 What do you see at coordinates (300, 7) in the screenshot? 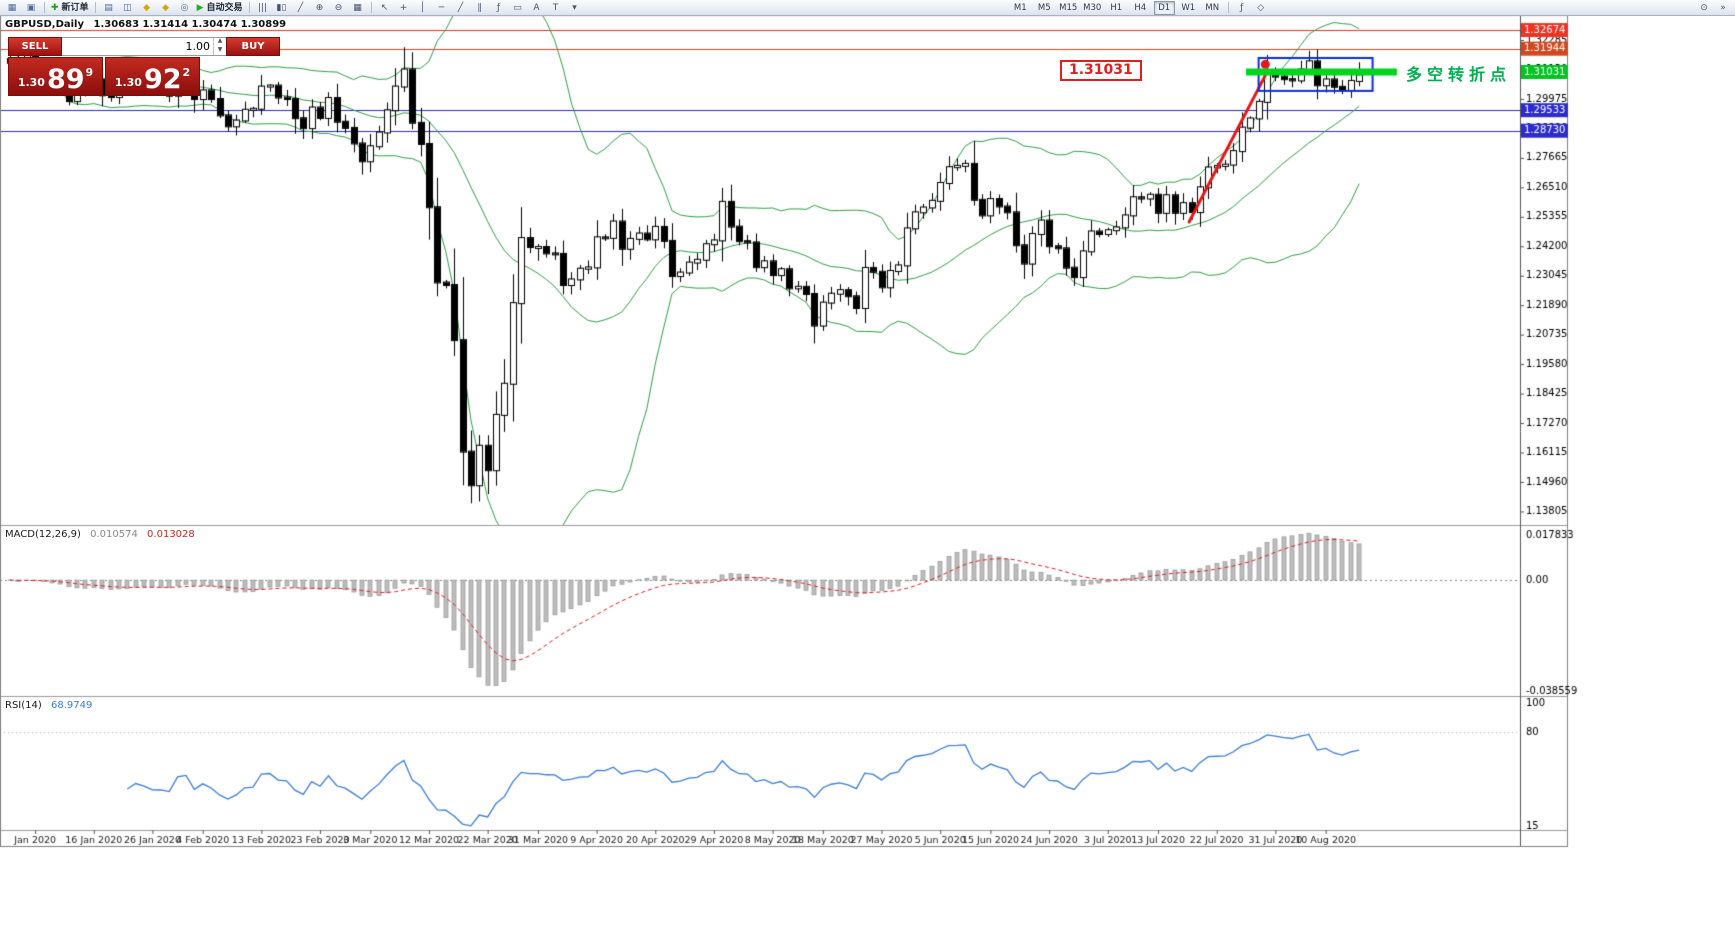
I see `line-chart-type-icon: ╱` at bounding box center [300, 7].